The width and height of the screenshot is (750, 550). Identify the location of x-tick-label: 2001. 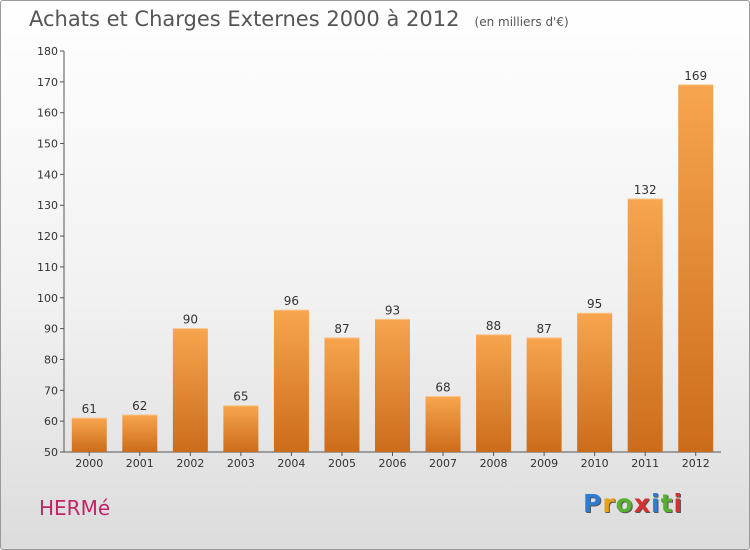
(140, 463).